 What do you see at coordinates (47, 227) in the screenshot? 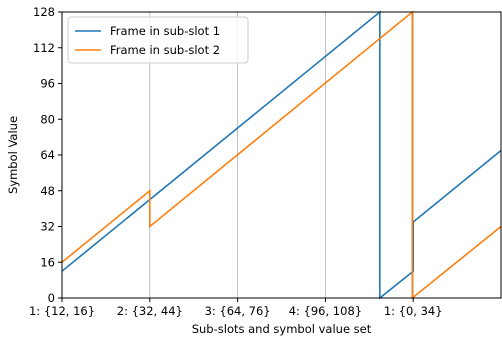
I see `y-tick-label-2: 32` at bounding box center [47, 227].